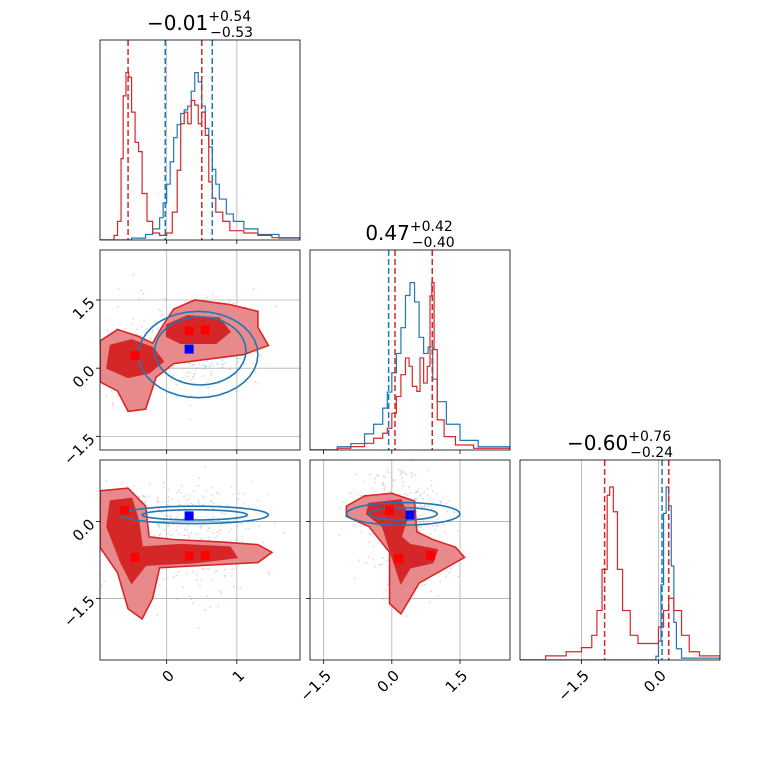 This screenshot has height=760, width=760. I want to click on panel-title-1: 0.47+0.42 −0.40, so click(409, 235).